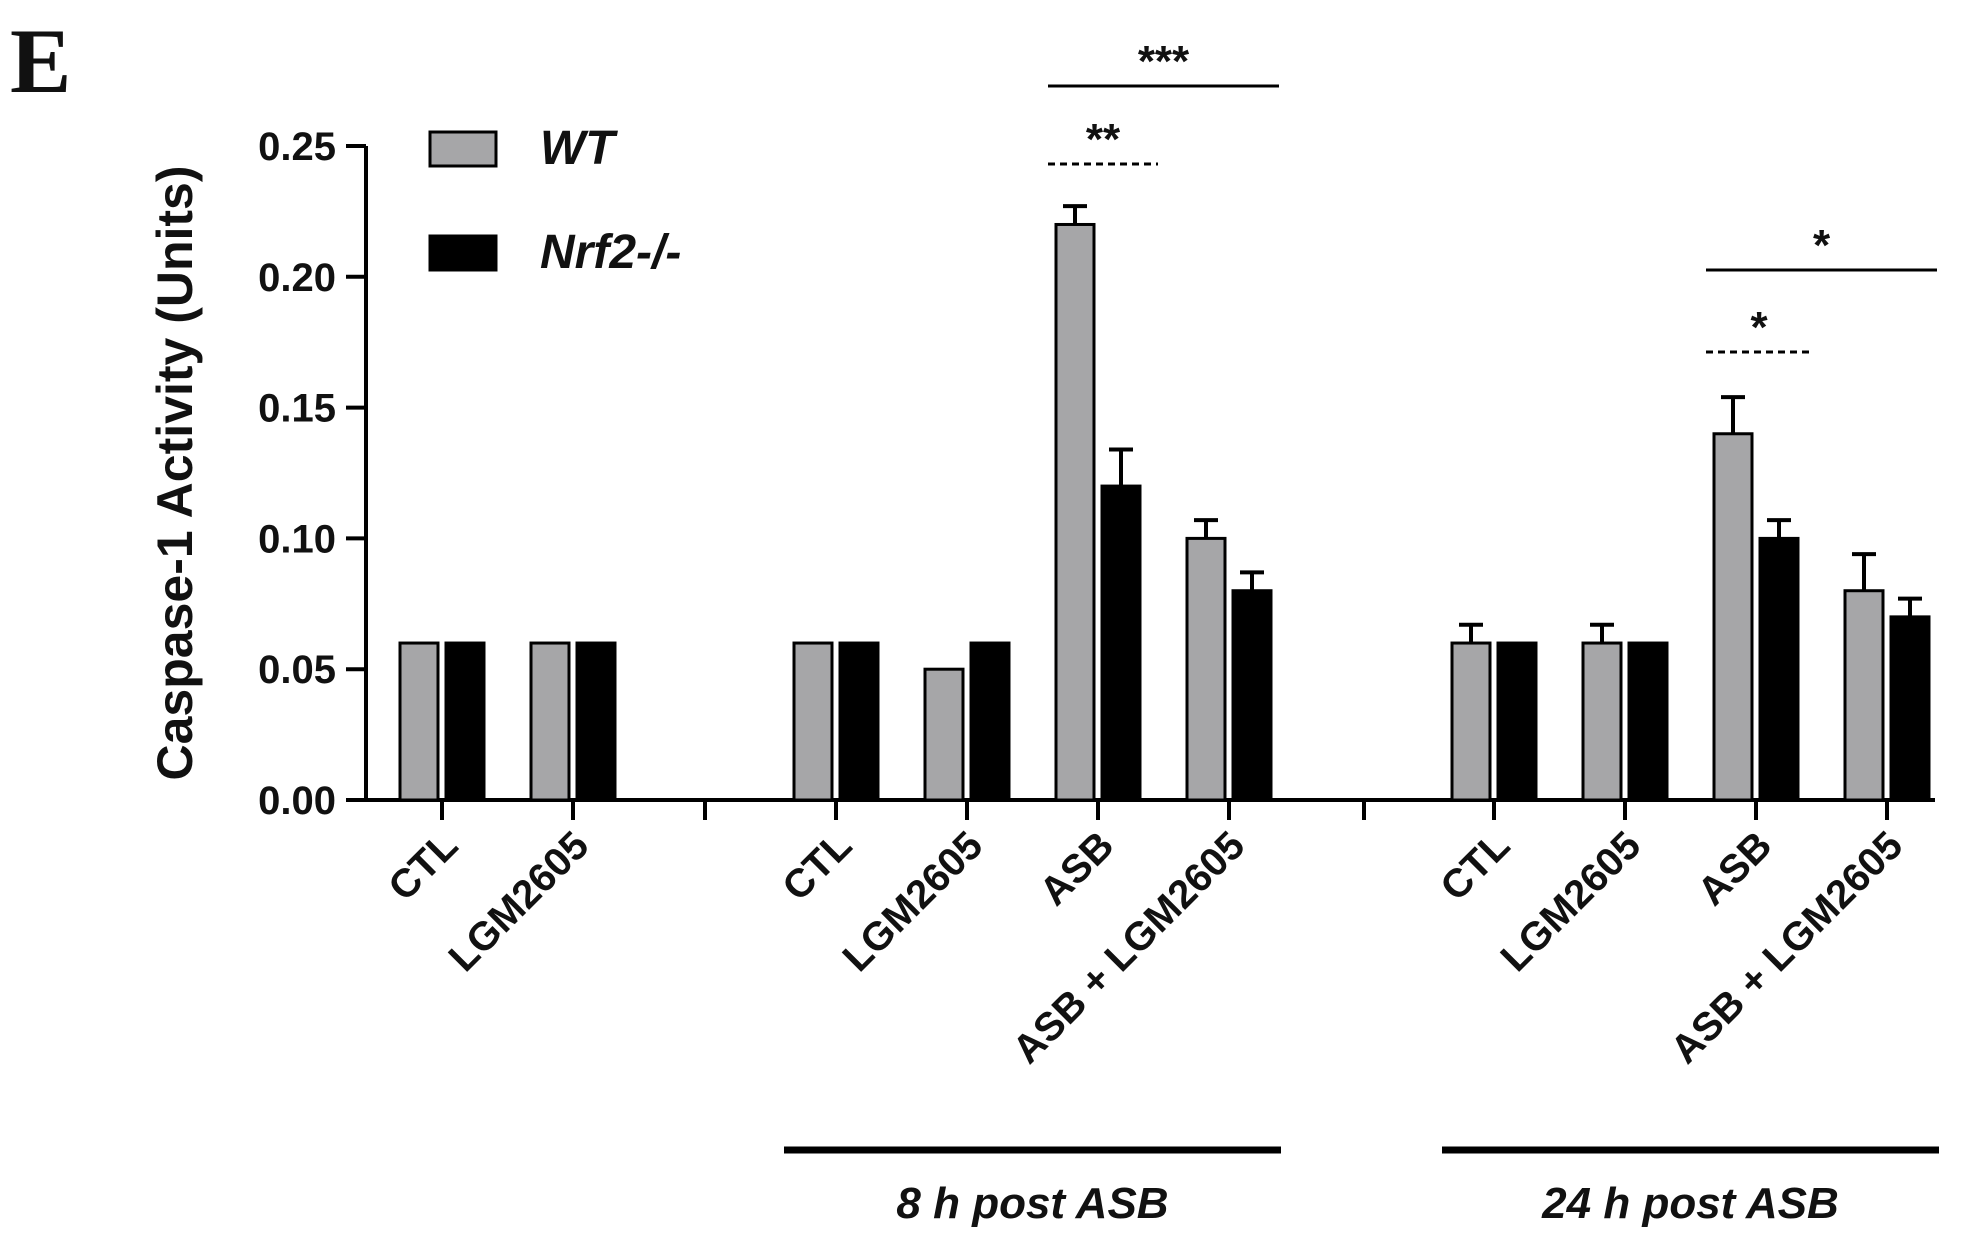  I want to click on y-tick-label: 0.00, so click(297, 801).